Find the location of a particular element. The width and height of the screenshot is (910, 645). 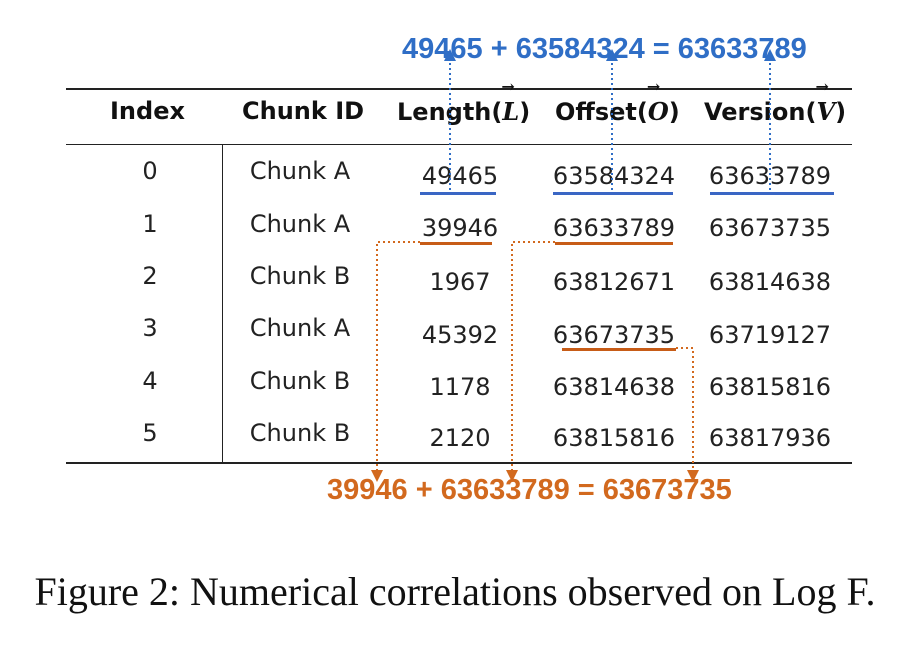

underline-length-row0 is located at coordinates (458, 193).